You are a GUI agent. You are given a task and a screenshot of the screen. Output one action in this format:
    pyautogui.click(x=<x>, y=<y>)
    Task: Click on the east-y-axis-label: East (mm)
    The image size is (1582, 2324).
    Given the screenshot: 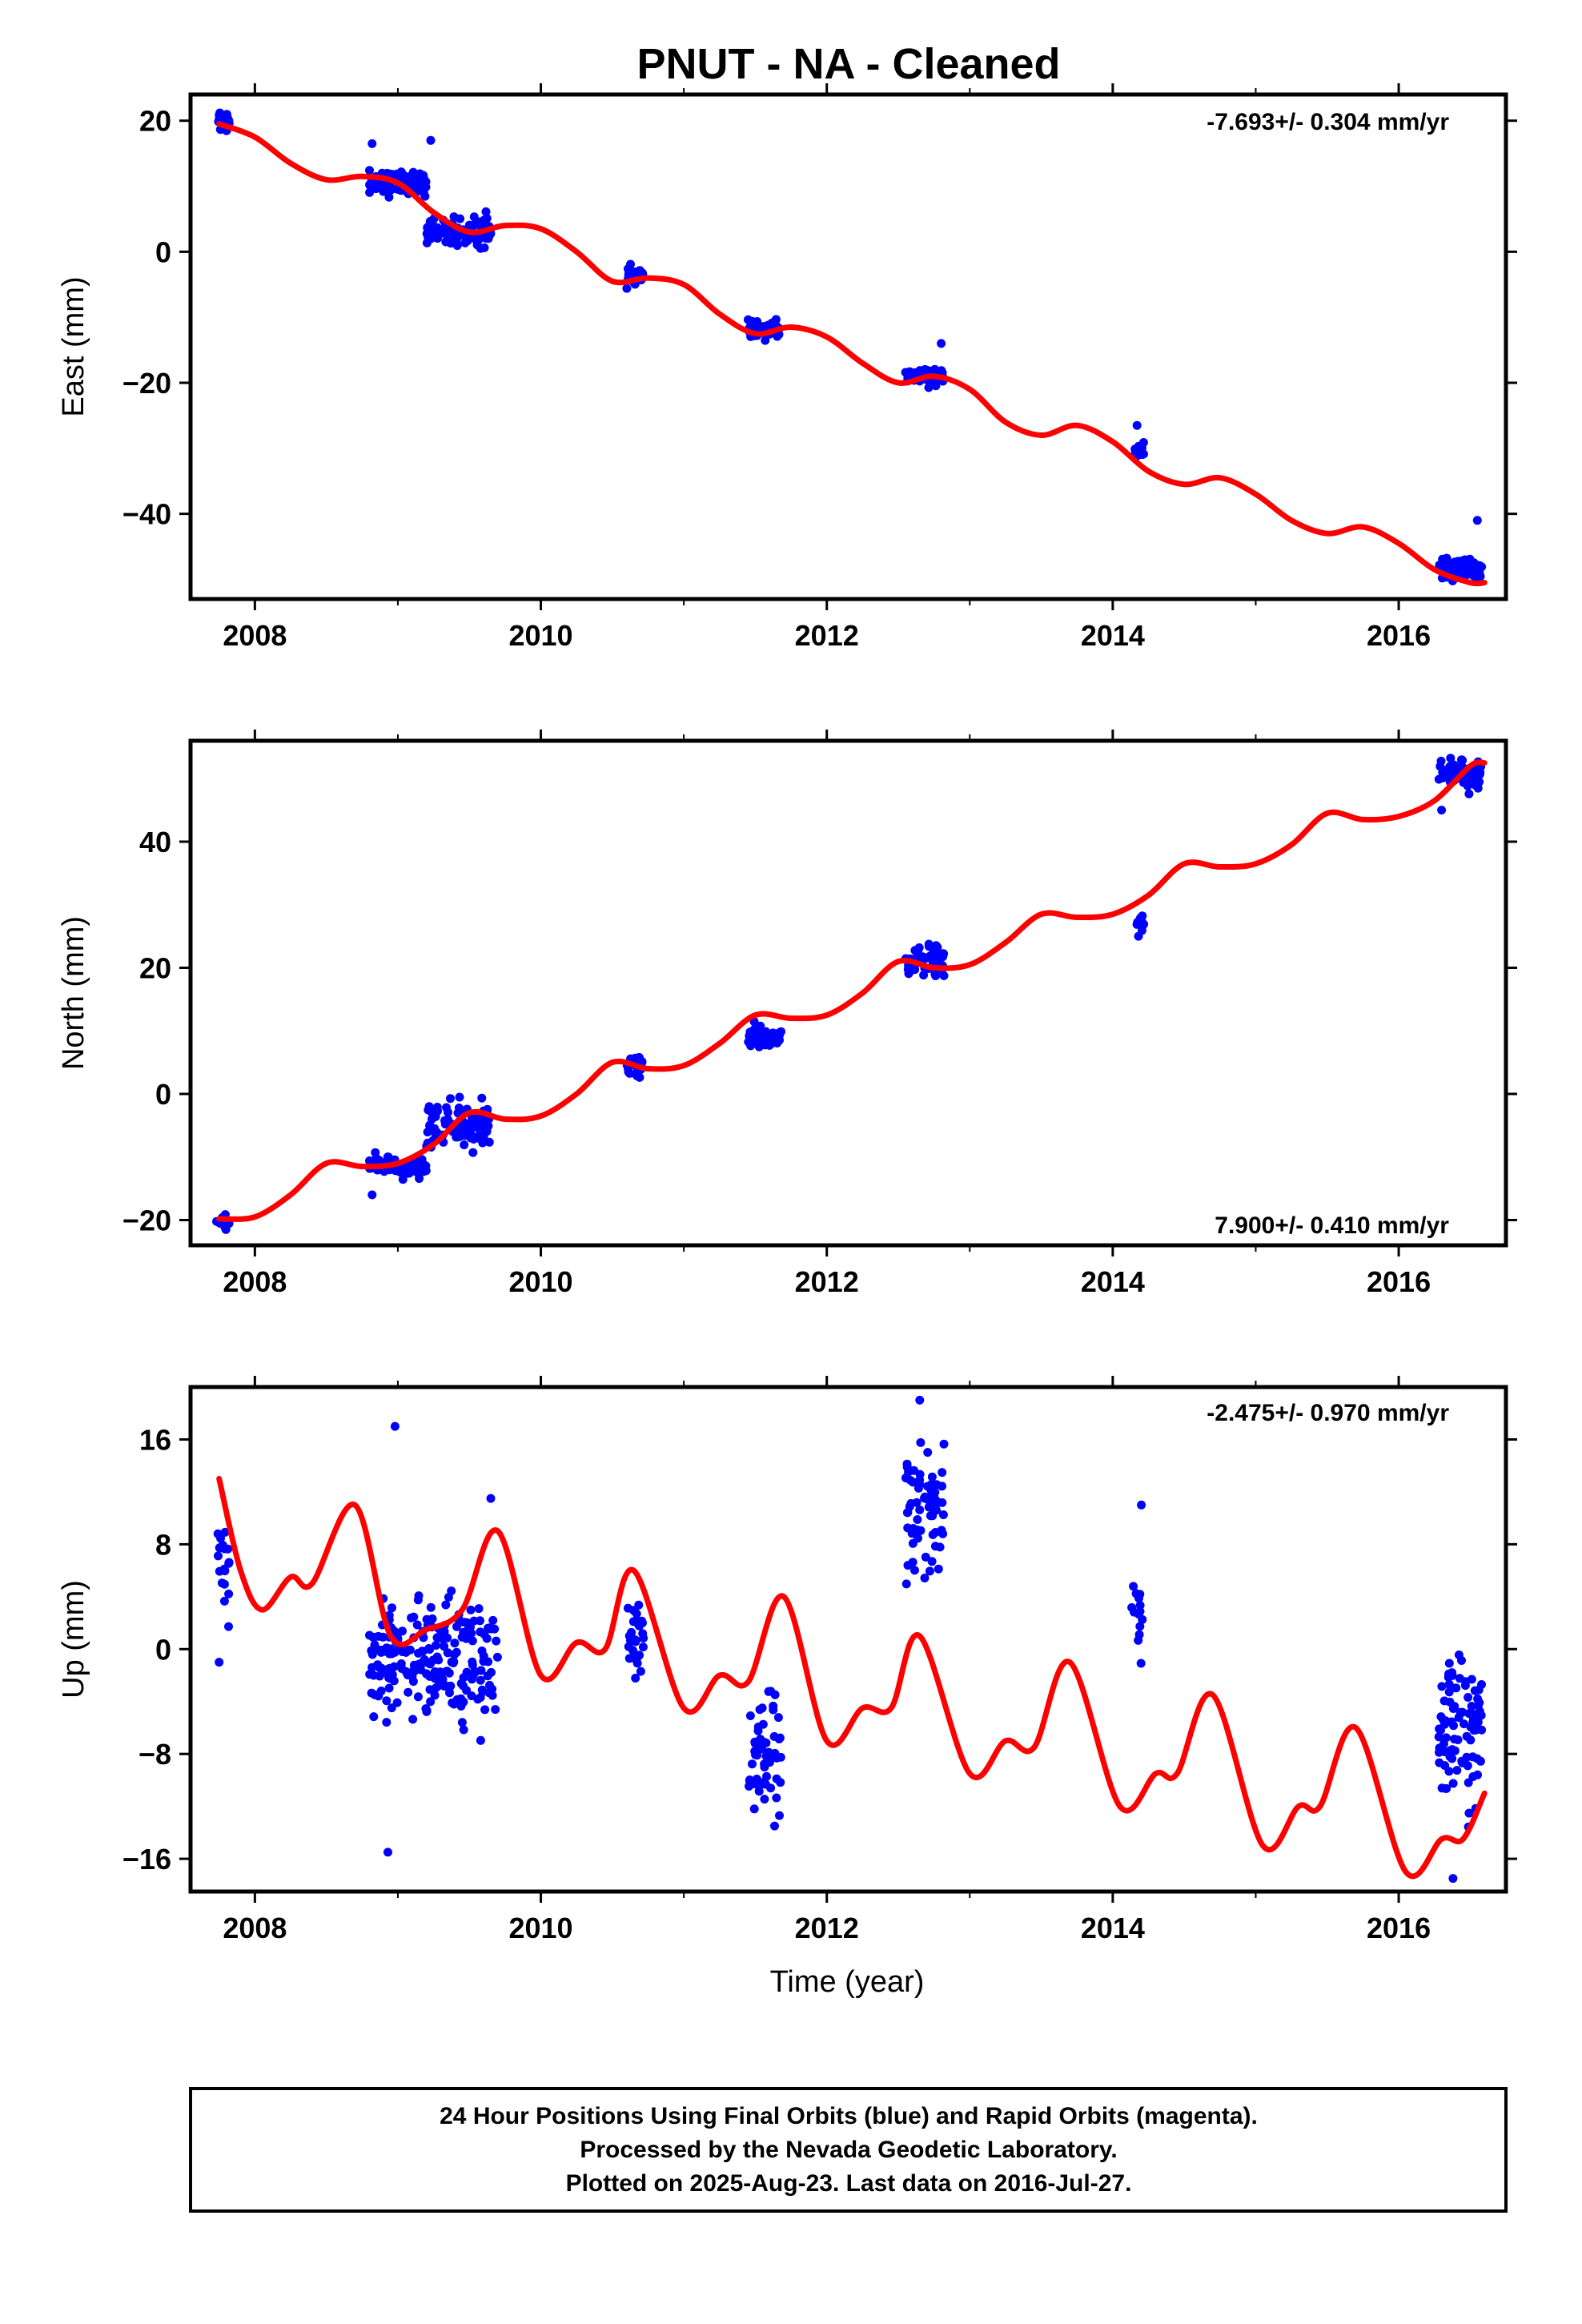 What is the action you would take?
    pyautogui.click(x=74, y=346)
    